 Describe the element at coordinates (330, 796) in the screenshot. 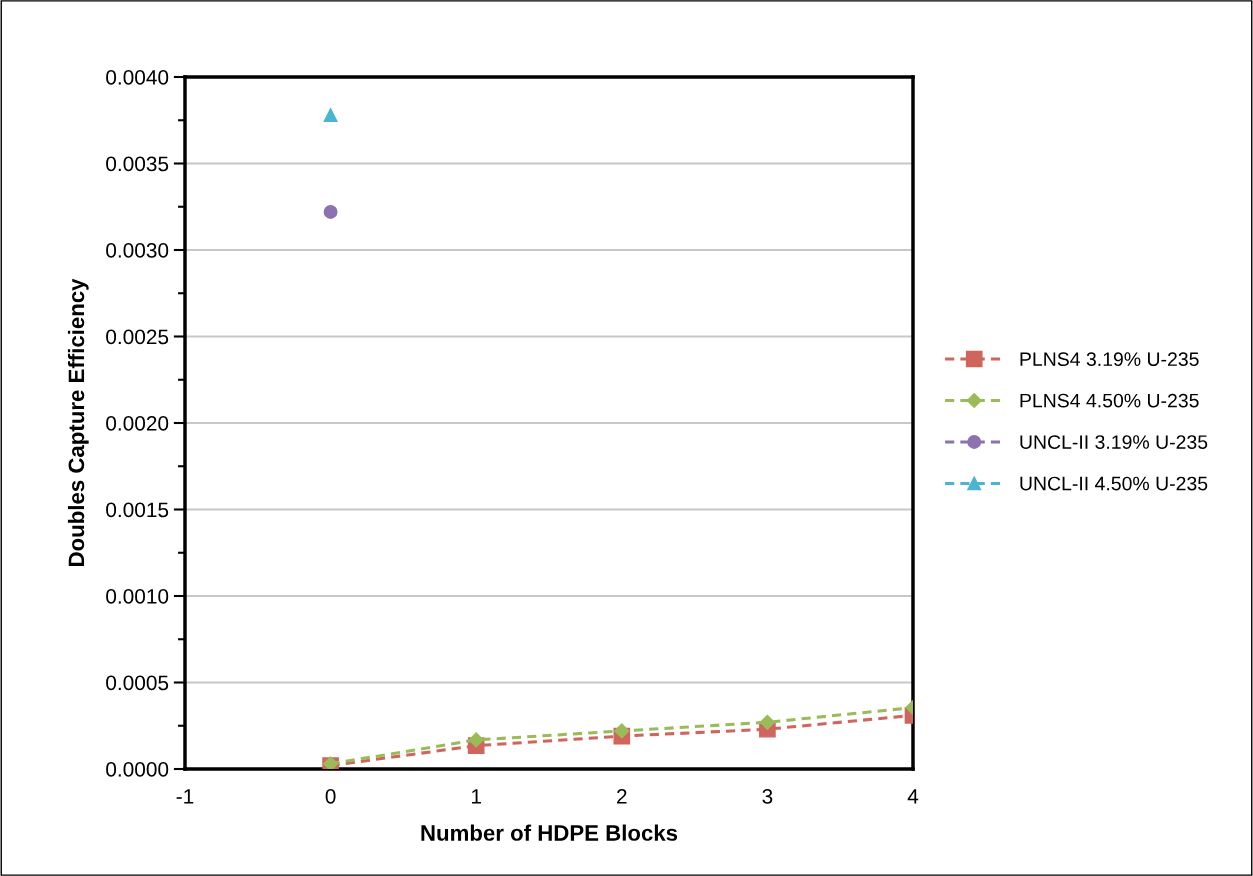

I see `x-tick-label: 0` at that location.